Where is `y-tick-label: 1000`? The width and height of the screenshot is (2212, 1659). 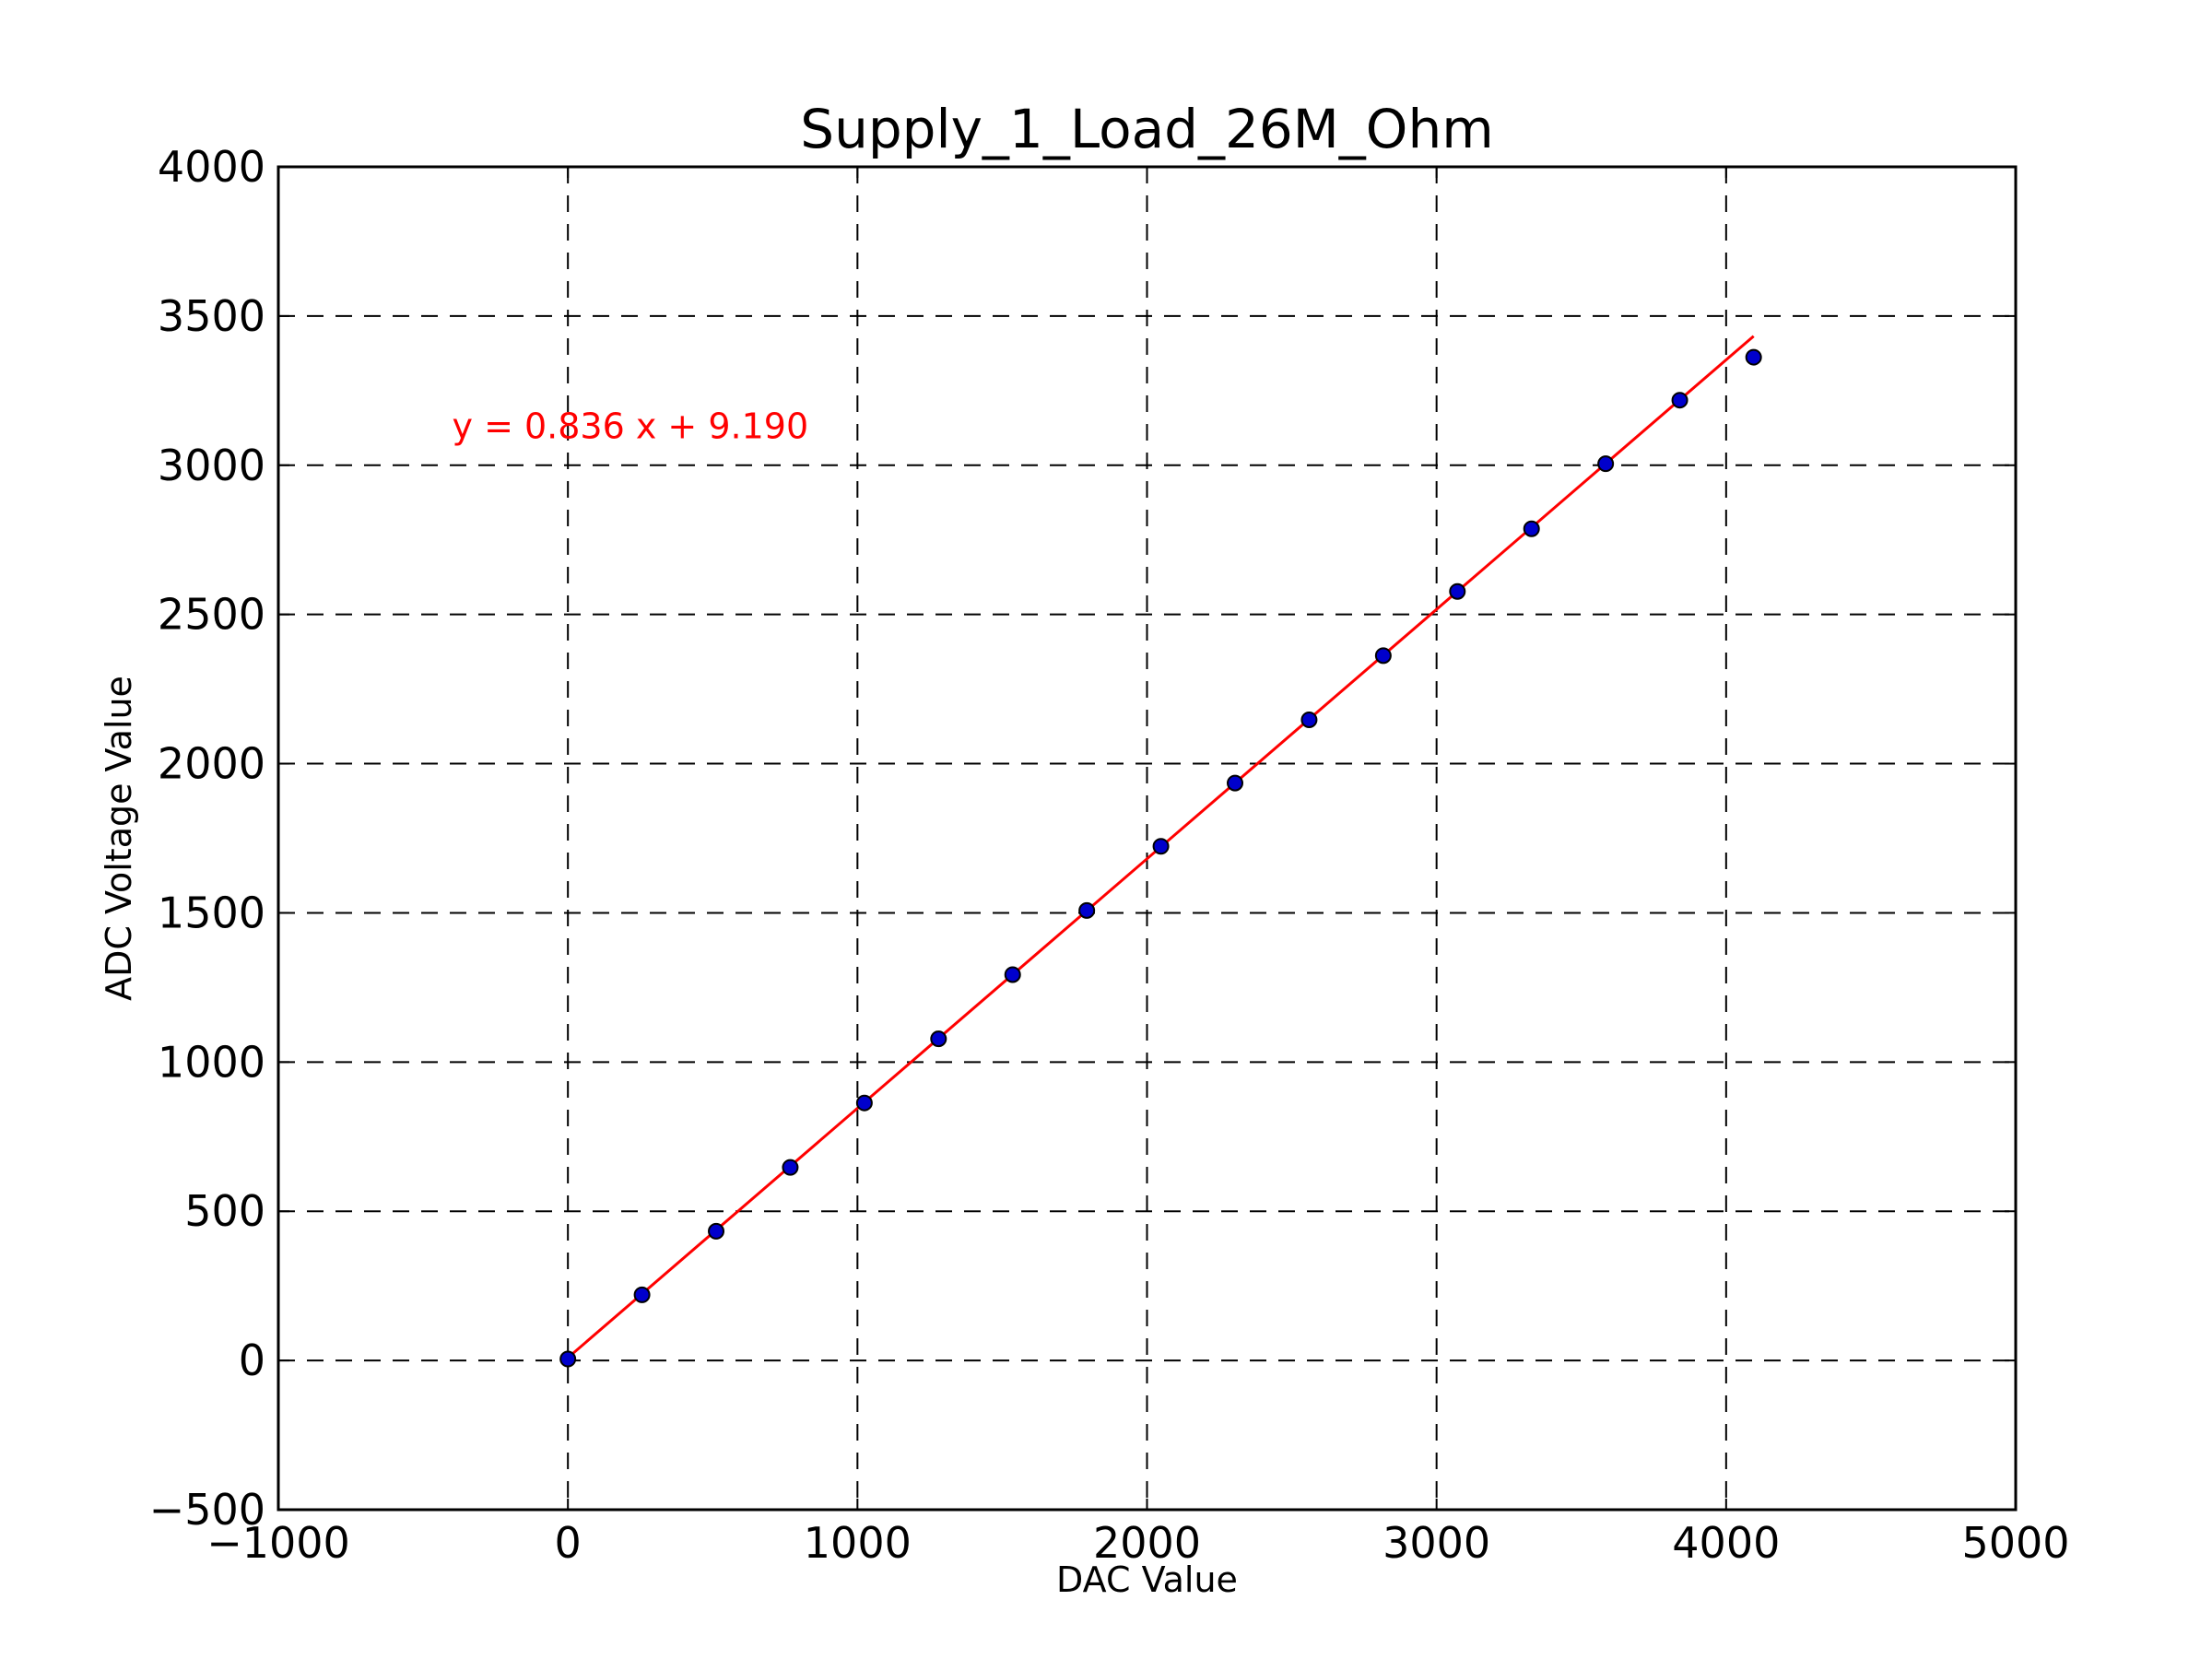
y-tick-label: 1000 is located at coordinates (211, 1062).